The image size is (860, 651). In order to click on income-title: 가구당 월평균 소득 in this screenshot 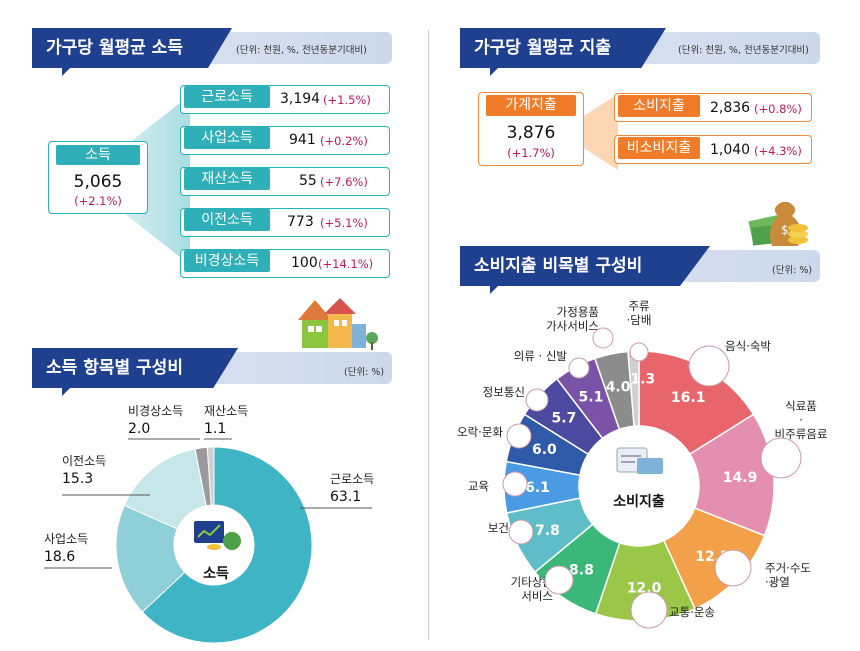, I will do `click(132, 48)`.